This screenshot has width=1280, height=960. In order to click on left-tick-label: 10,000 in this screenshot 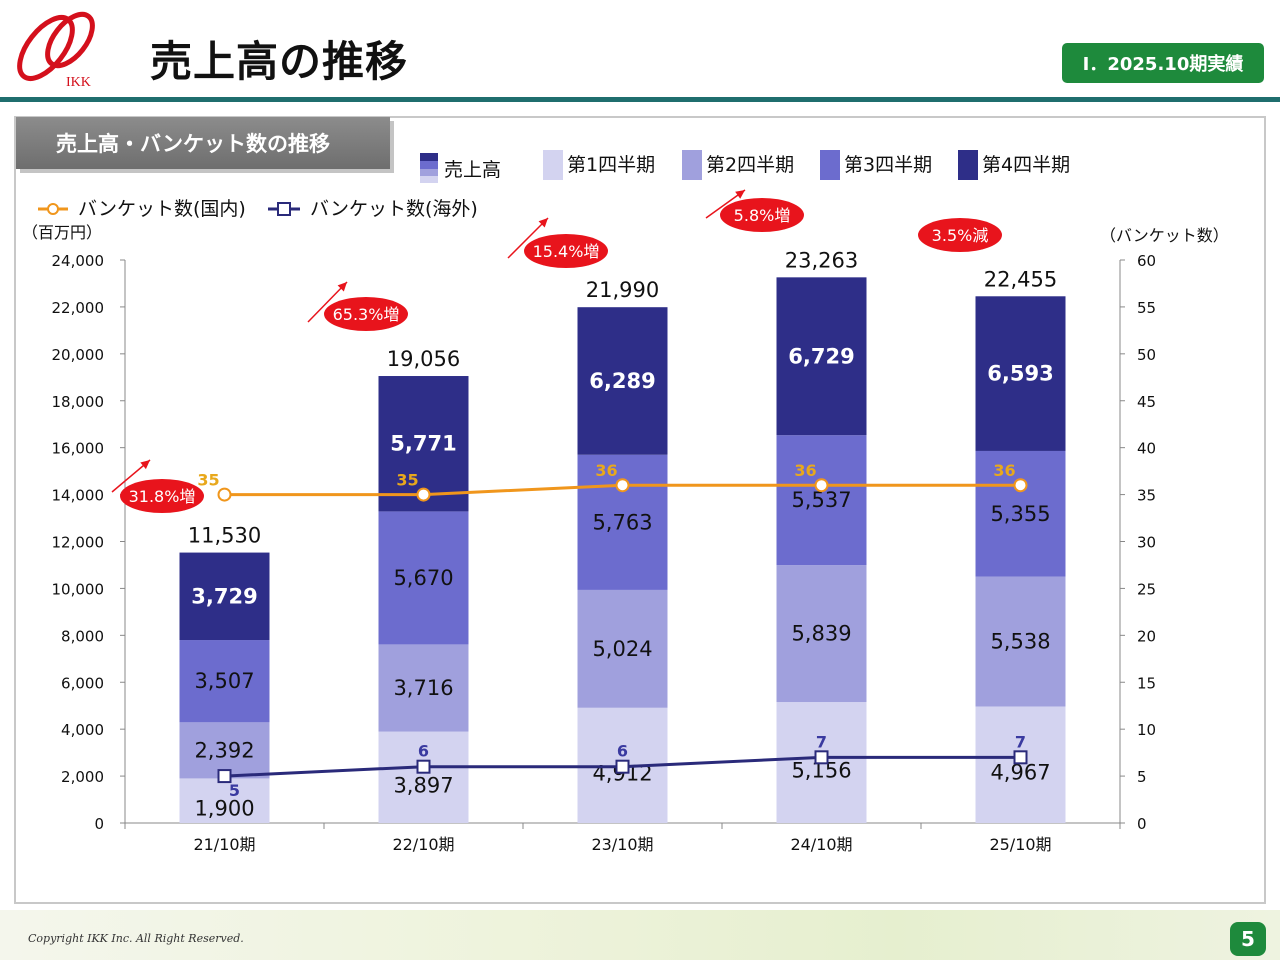, I will do `click(78, 589)`.